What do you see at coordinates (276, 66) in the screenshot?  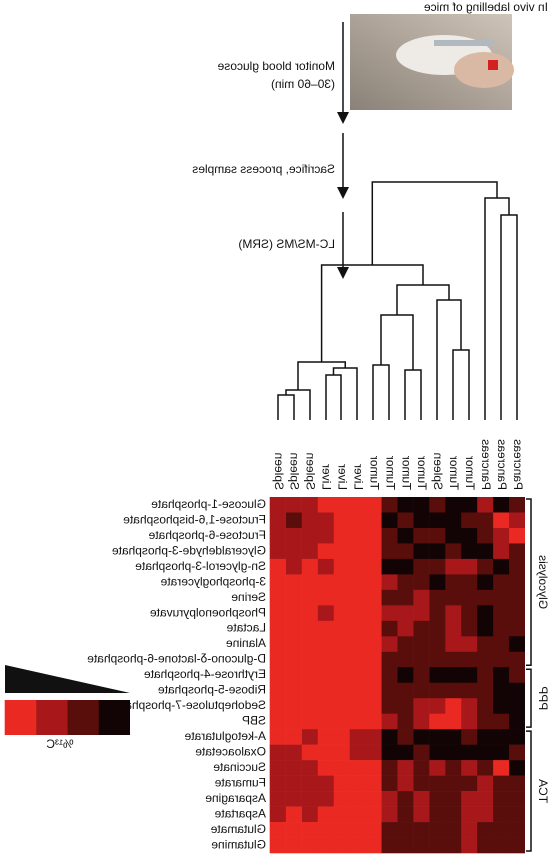 I see `step-label: Monitor blood glucose` at bounding box center [276, 66].